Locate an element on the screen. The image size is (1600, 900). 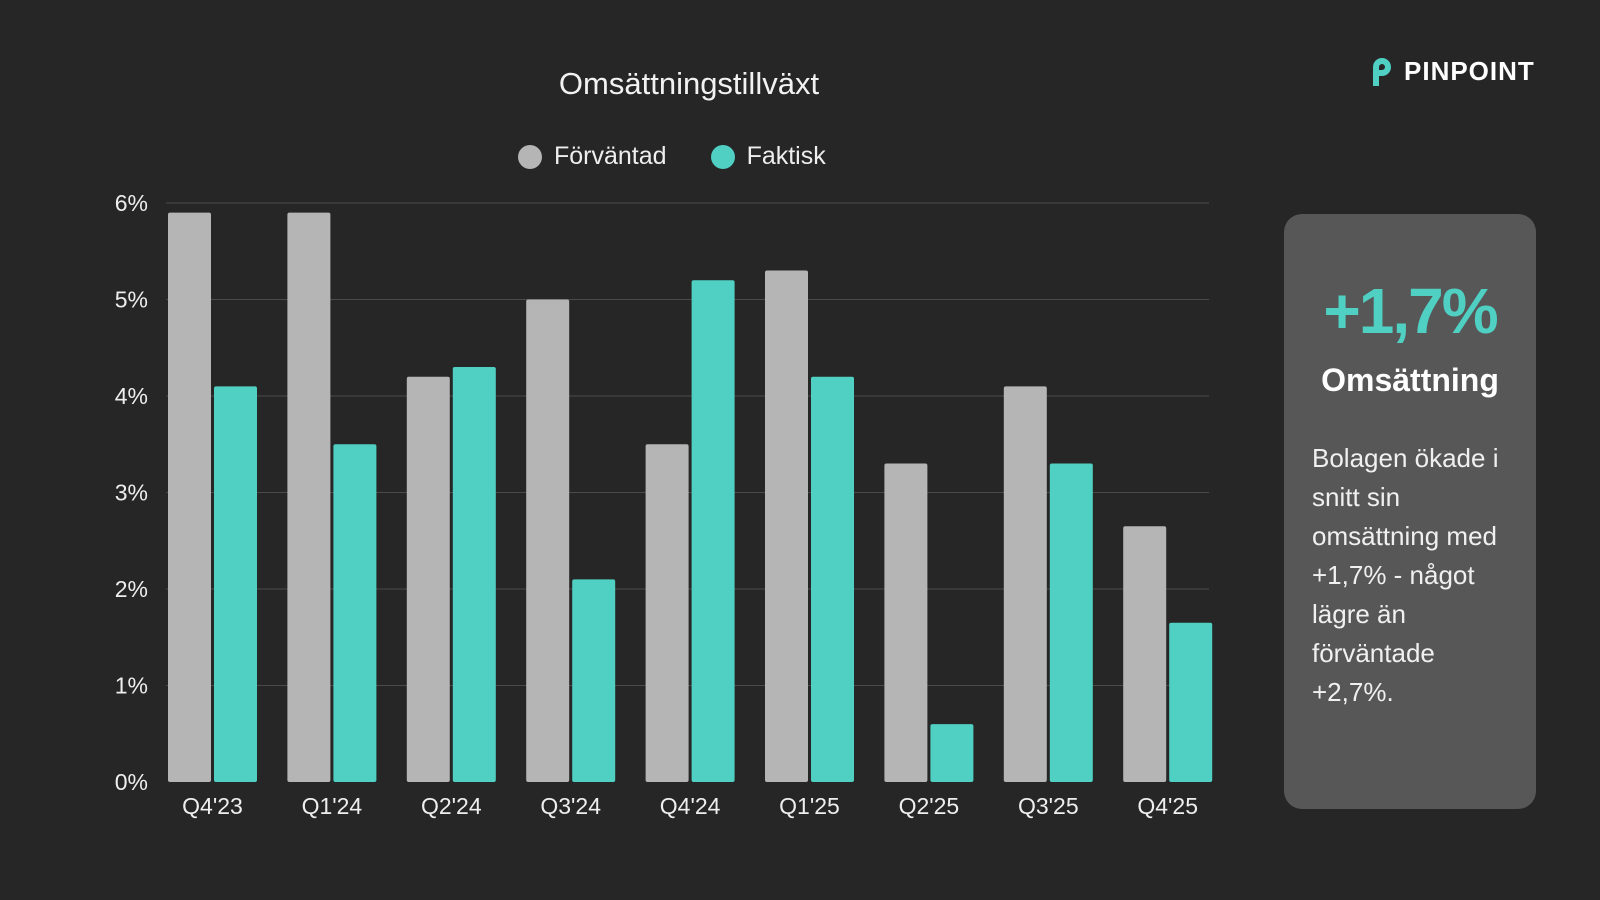
x-tick-label: Q3'24 is located at coordinates (570, 806).